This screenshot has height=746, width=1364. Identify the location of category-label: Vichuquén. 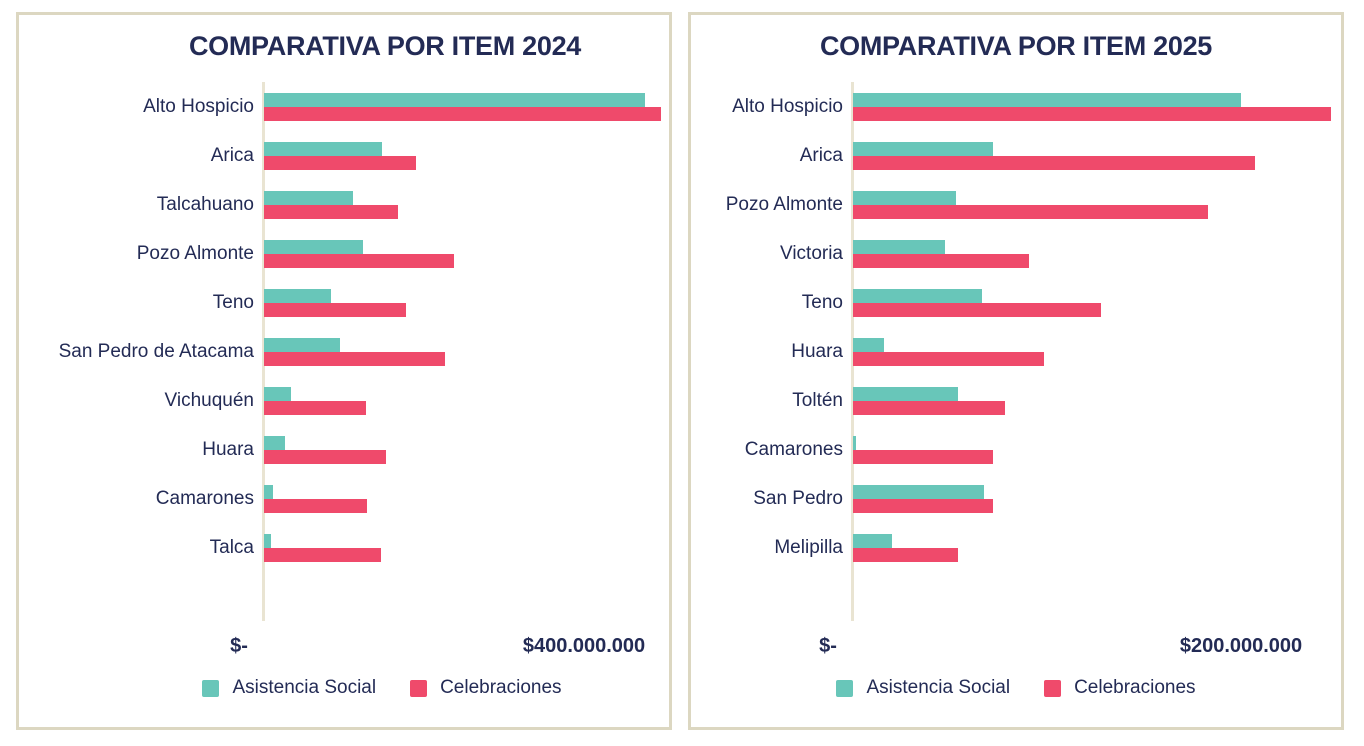
(209, 400).